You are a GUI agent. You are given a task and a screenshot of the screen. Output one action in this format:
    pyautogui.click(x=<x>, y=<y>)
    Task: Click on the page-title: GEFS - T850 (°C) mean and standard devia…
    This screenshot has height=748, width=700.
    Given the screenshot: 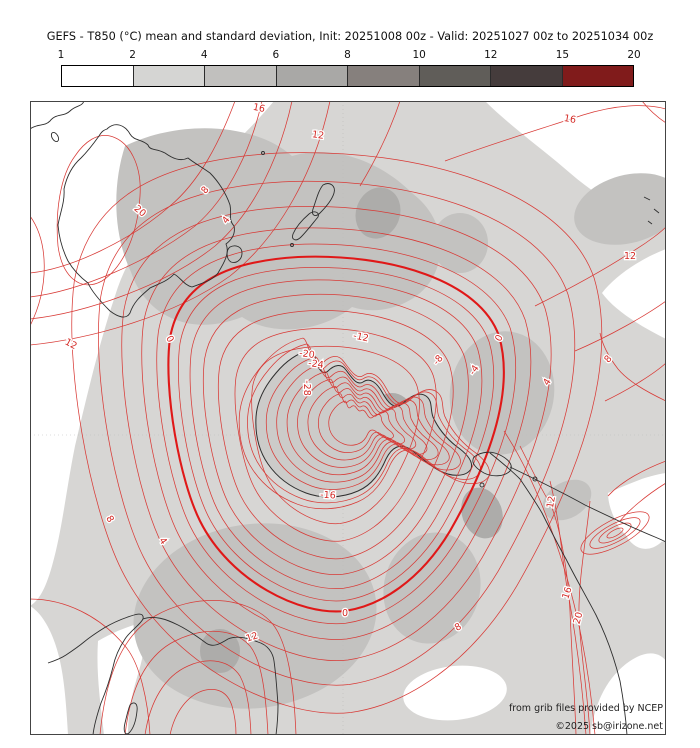 What is the action you would take?
    pyautogui.click(x=350, y=36)
    